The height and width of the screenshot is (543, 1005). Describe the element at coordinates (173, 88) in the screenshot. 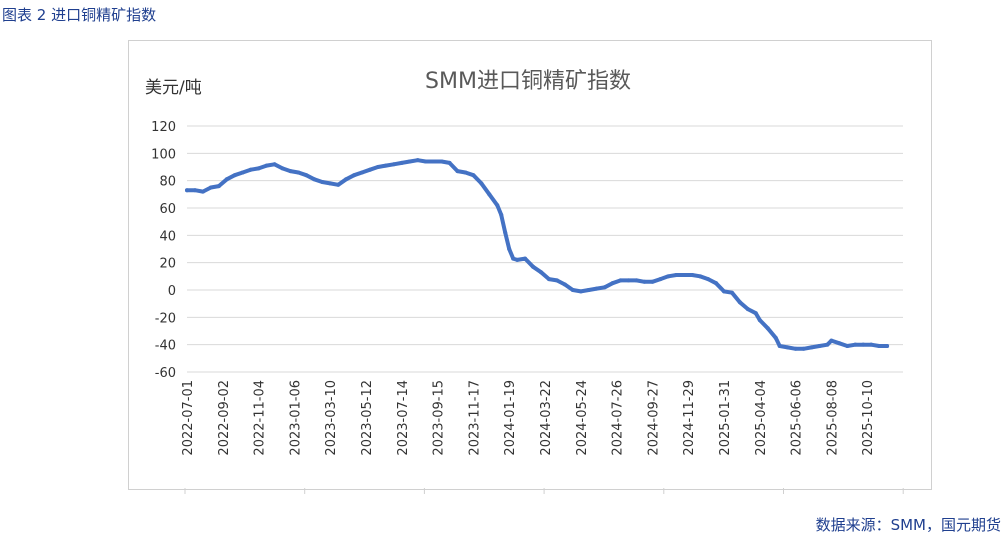

I see `y-axis-unit: 美元/吨` at that location.